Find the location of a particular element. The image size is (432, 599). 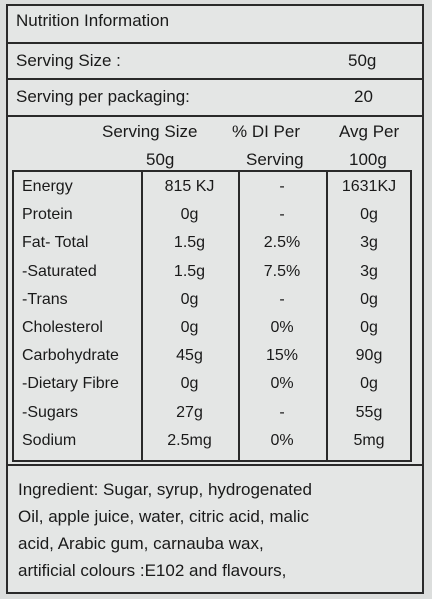

nutrient-name-cell: Fat- Total is located at coordinates (55, 243).